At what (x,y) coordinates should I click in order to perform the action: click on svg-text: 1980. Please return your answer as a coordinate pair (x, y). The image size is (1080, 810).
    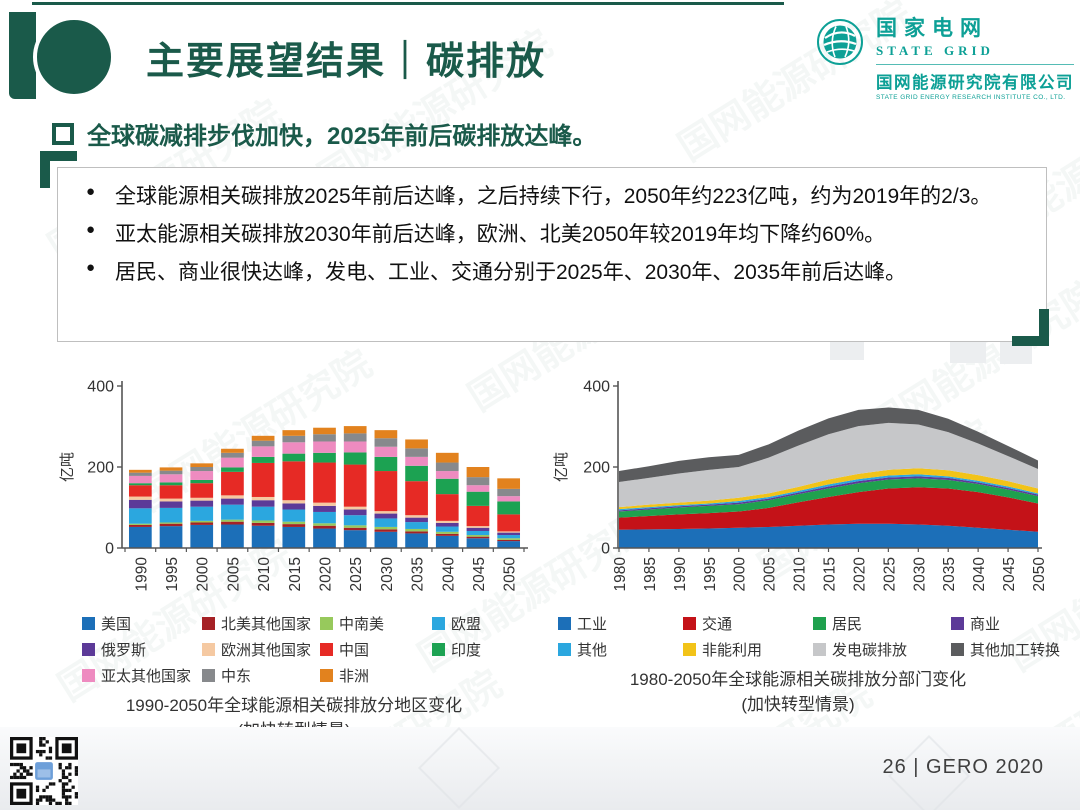
    Looking at the image, I should click on (620, 574).